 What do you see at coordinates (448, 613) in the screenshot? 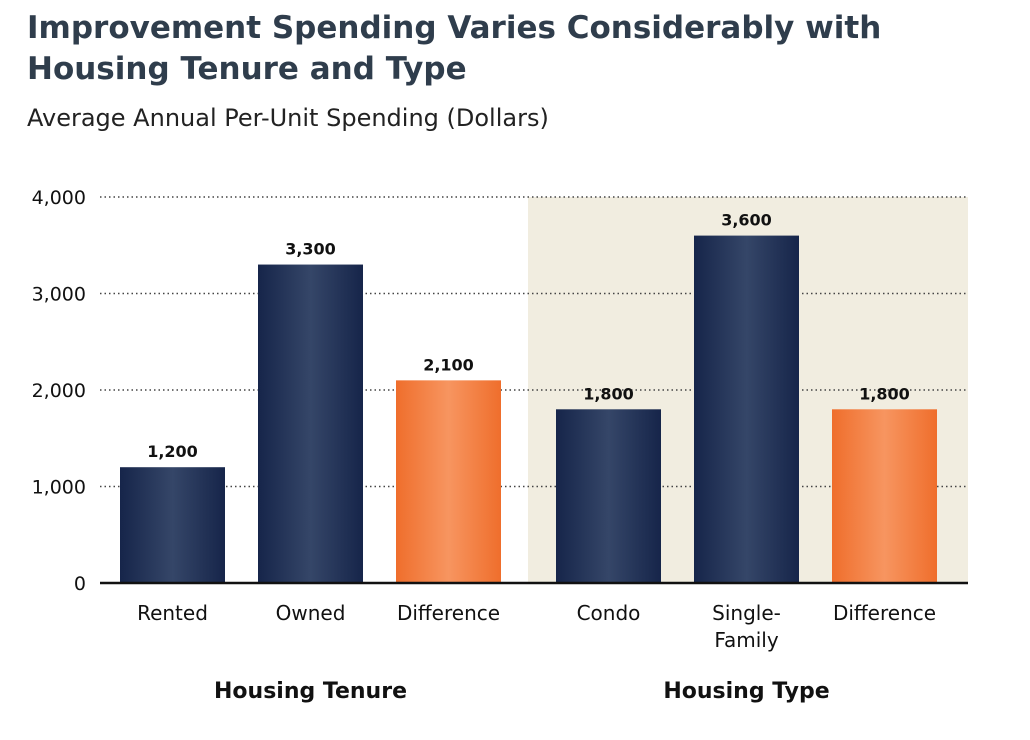
I see `category-label-0-2: Difference` at bounding box center [448, 613].